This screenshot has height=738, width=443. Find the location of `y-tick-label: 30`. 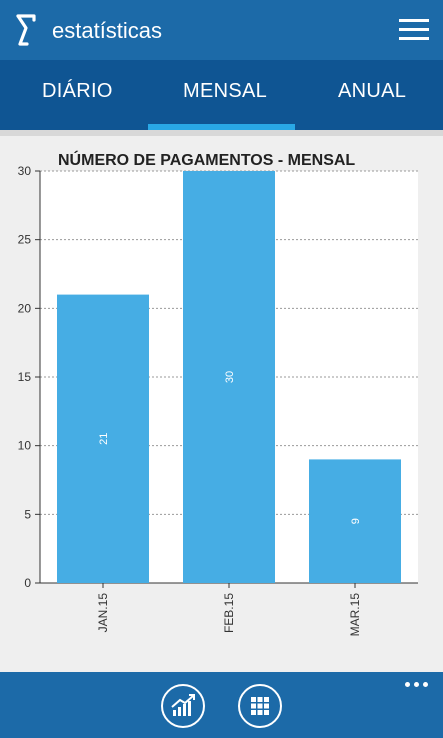

y-tick-label: 30 is located at coordinates (25, 171).